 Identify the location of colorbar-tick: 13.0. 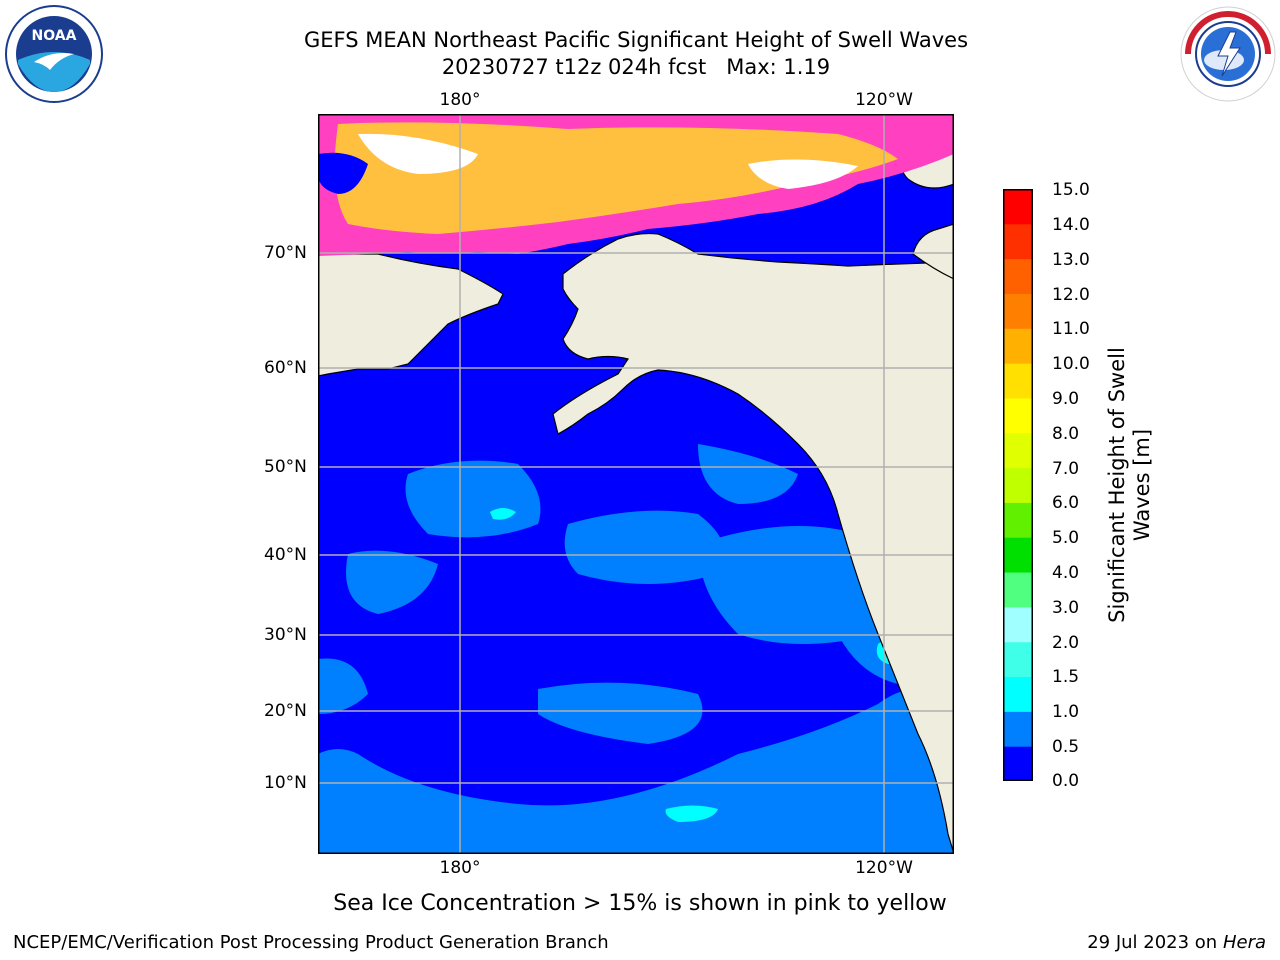
(1071, 260).